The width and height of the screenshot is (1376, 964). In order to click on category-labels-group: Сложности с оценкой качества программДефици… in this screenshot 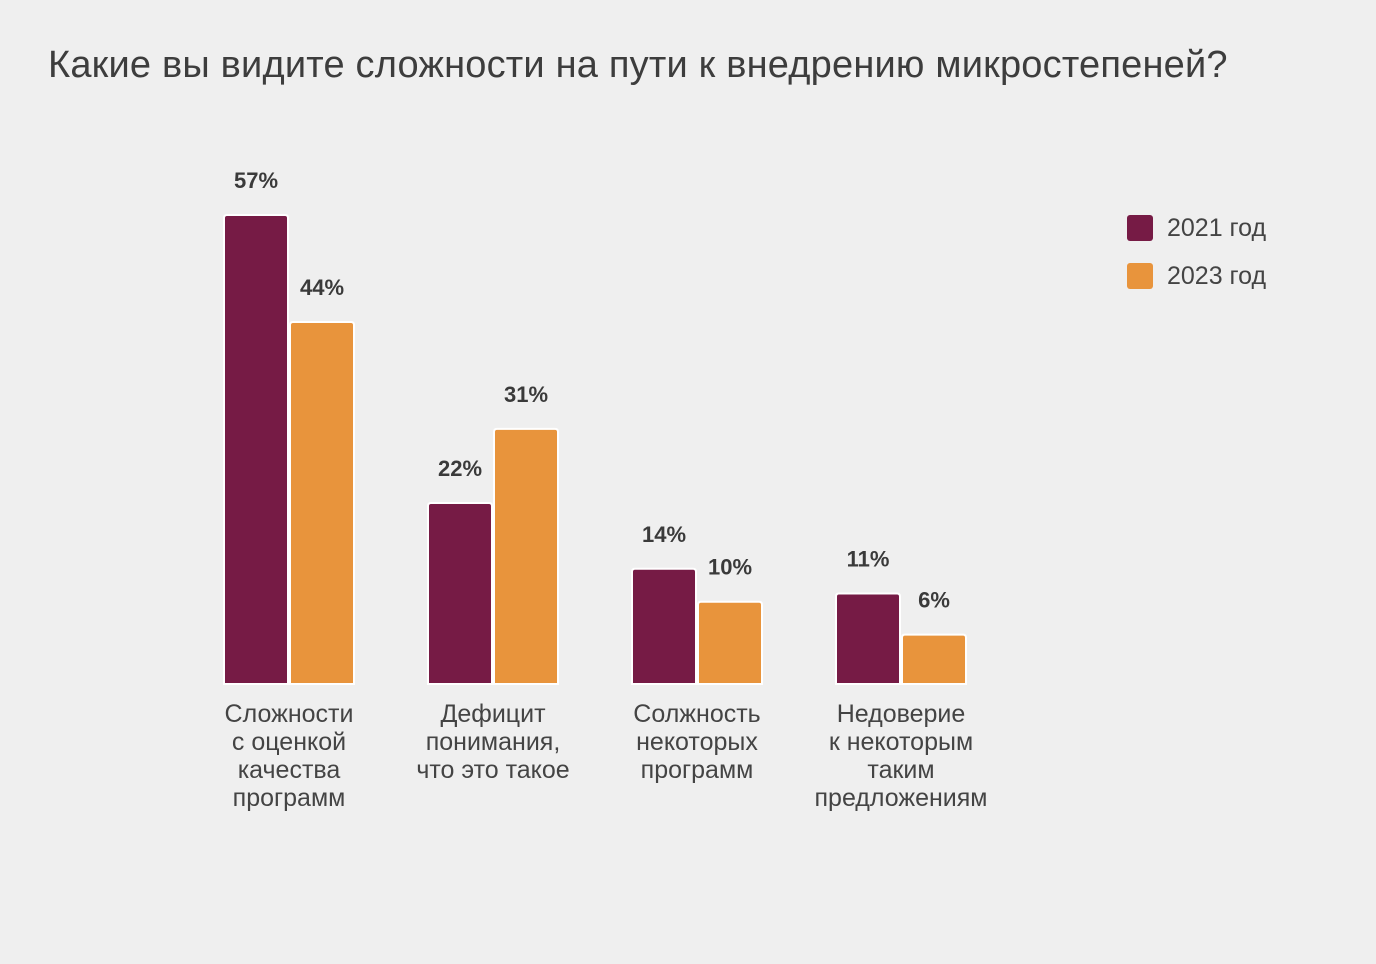, I will do `click(606, 756)`.